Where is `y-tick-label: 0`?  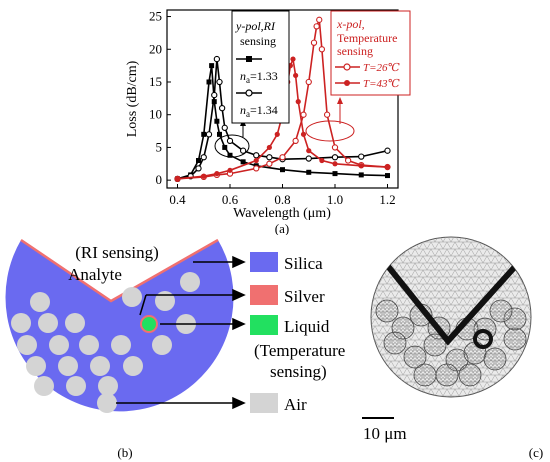
y-tick-label: 0 is located at coordinates (159, 179).